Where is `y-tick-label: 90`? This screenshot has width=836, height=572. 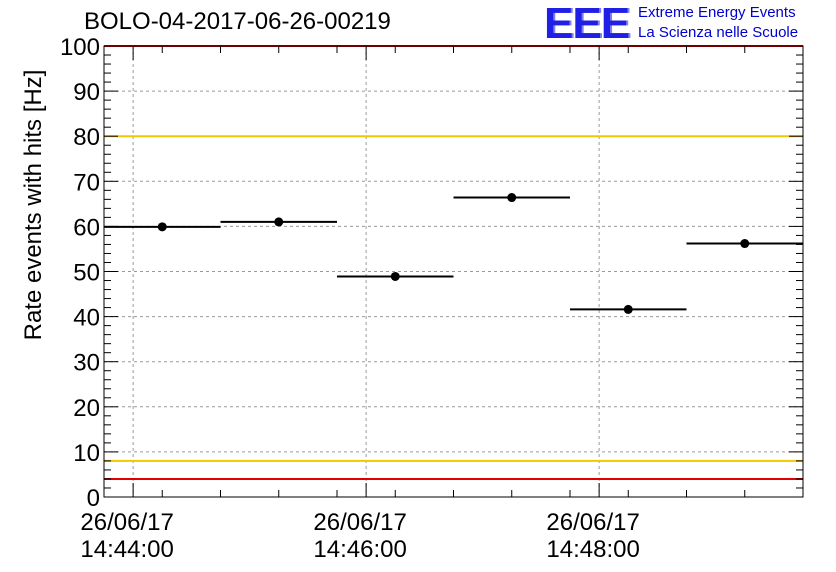
y-tick-label: 90 is located at coordinates (86, 92).